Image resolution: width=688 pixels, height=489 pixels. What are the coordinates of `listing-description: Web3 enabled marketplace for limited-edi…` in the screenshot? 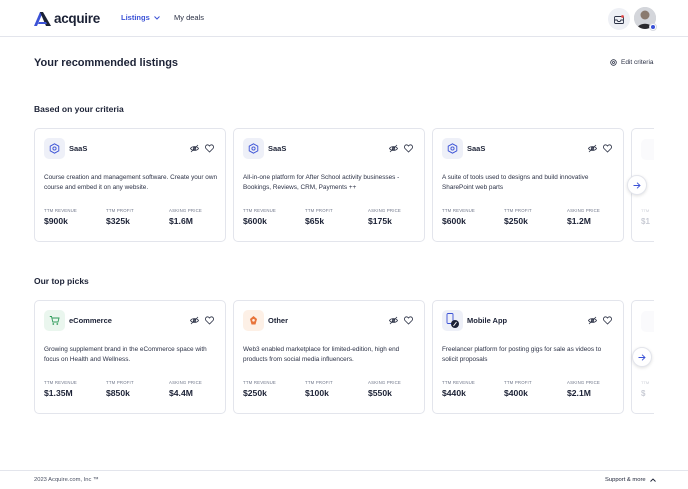 It's located at (321, 354).